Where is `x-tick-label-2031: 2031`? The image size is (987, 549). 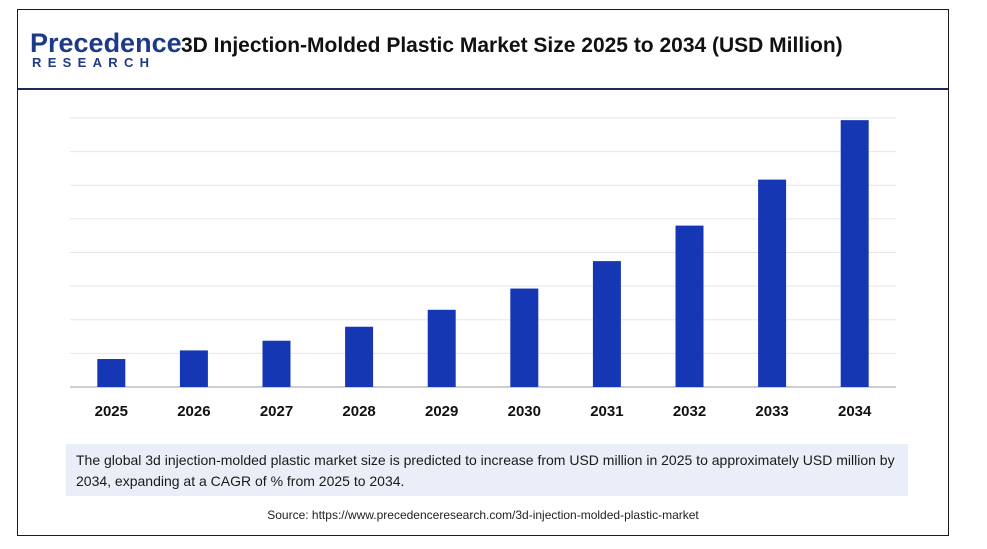 x-tick-label-2031: 2031 is located at coordinates (606, 411).